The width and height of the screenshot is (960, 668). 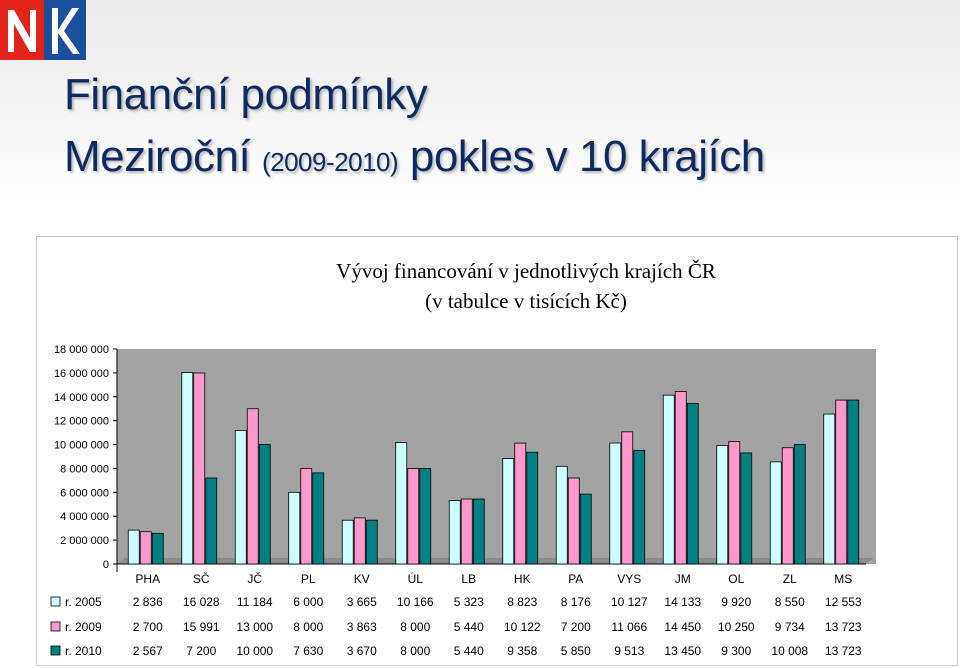 What do you see at coordinates (84, 493) in the screenshot?
I see `y-tick-label: 6 000 000` at bounding box center [84, 493].